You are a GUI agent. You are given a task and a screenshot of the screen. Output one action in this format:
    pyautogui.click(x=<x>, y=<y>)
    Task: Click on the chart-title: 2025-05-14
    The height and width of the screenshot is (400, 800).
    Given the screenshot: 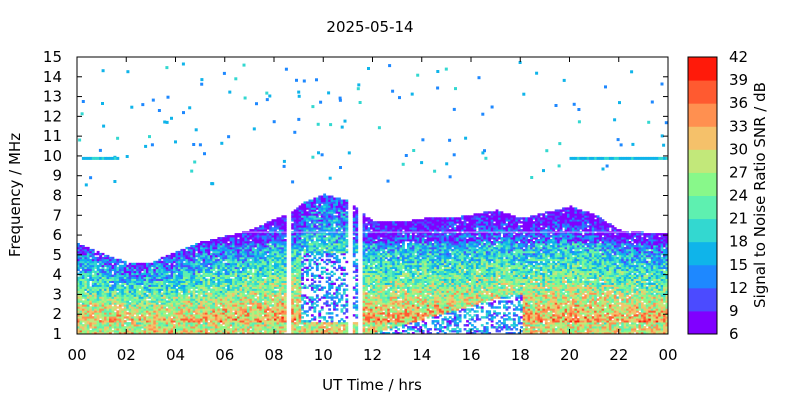 What is the action you would take?
    pyautogui.click(x=369, y=27)
    